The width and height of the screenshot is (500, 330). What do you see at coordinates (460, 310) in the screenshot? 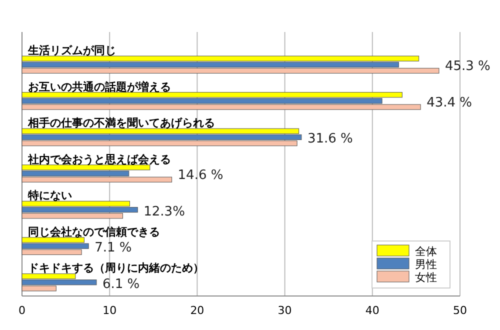
I see `x-tick-label: 50` at bounding box center [460, 310].